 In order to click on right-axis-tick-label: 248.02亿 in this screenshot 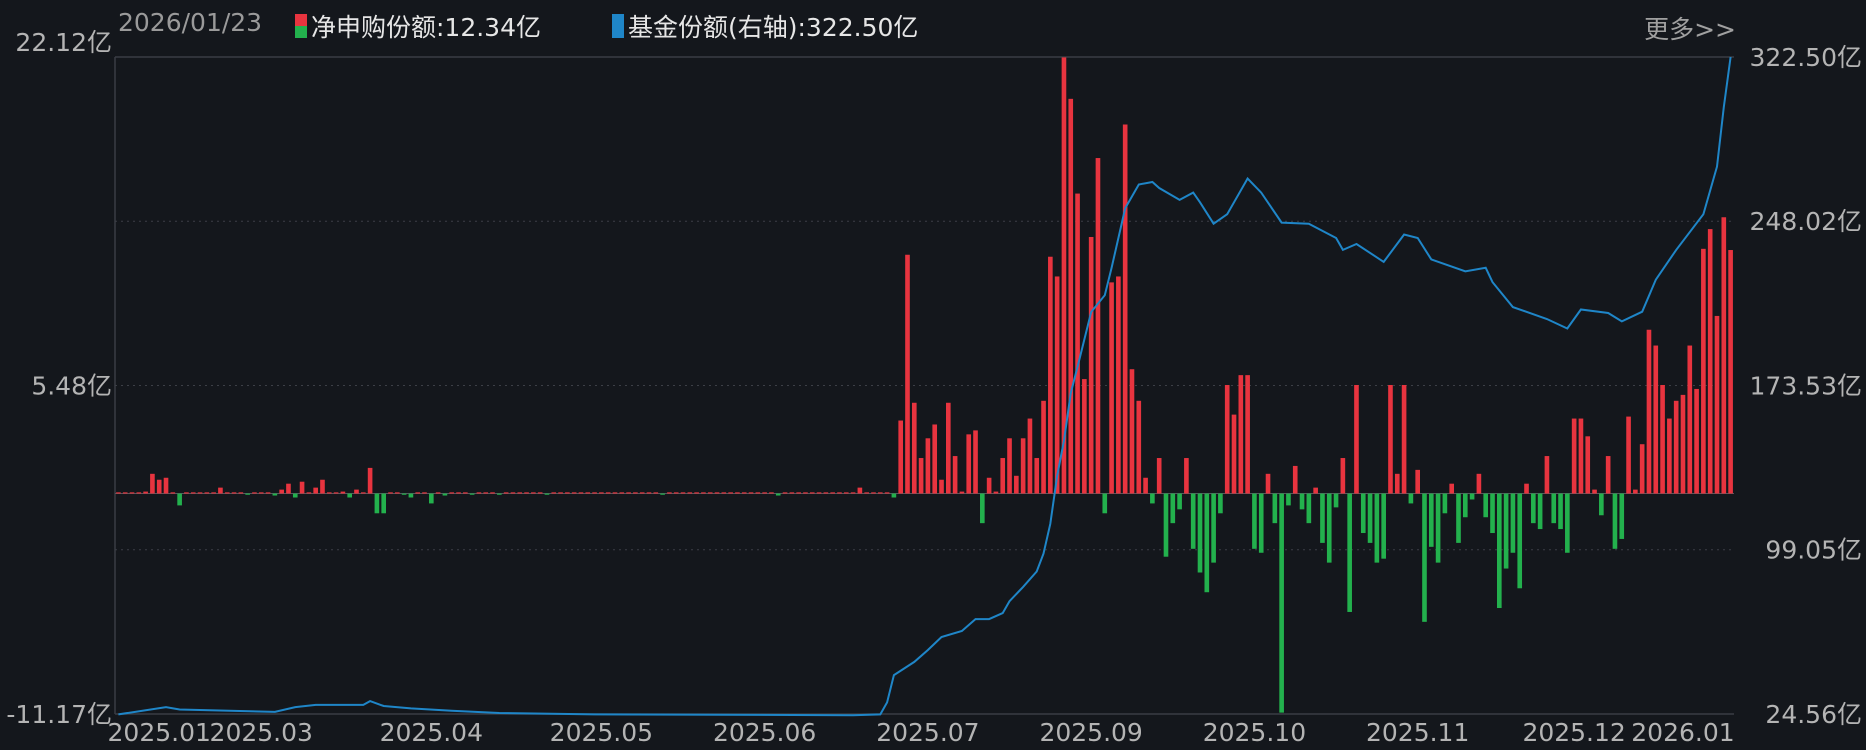, I will do `click(1806, 221)`.